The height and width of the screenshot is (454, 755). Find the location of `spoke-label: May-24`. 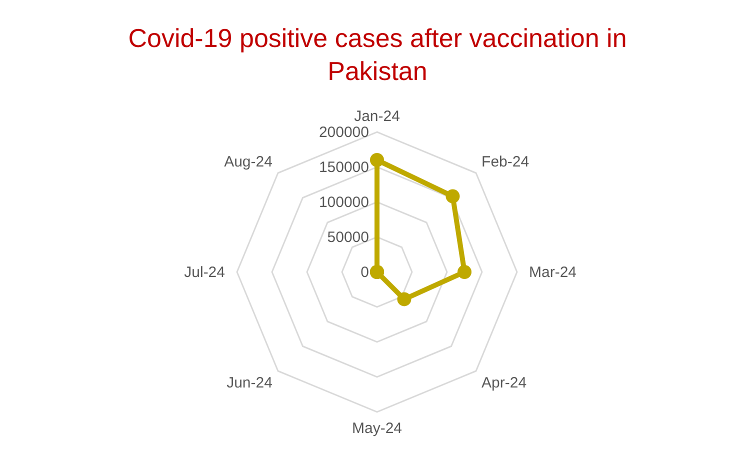

spoke-label: May-24 is located at coordinates (377, 428).